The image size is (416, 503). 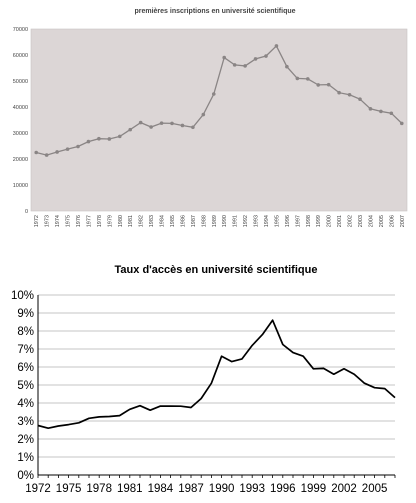 What do you see at coordinates (25, 332) in the screenshot?
I see `chart2-y-tick-label: 8%` at bounding box center [25, 332].